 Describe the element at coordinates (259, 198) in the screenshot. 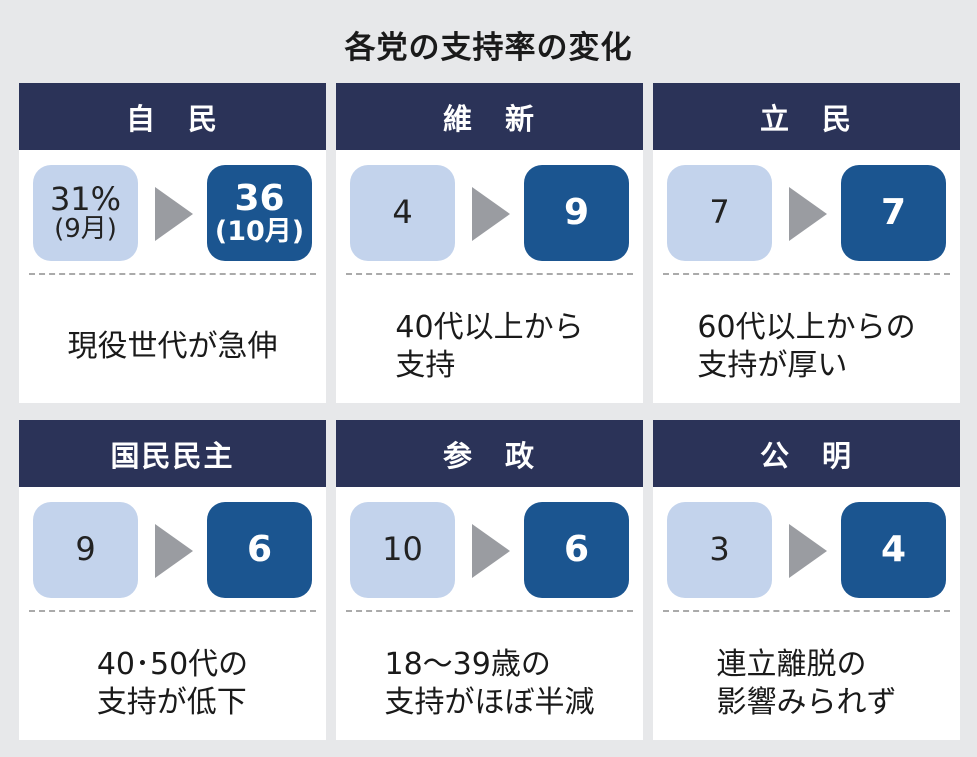

I see `rate-value: 36` at that location.